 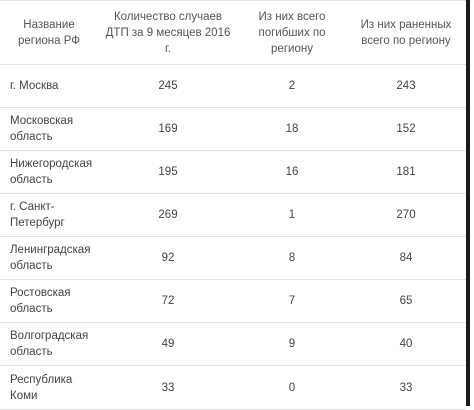 I want to click on accidents-cell: 33, so click(x=168, y=387).